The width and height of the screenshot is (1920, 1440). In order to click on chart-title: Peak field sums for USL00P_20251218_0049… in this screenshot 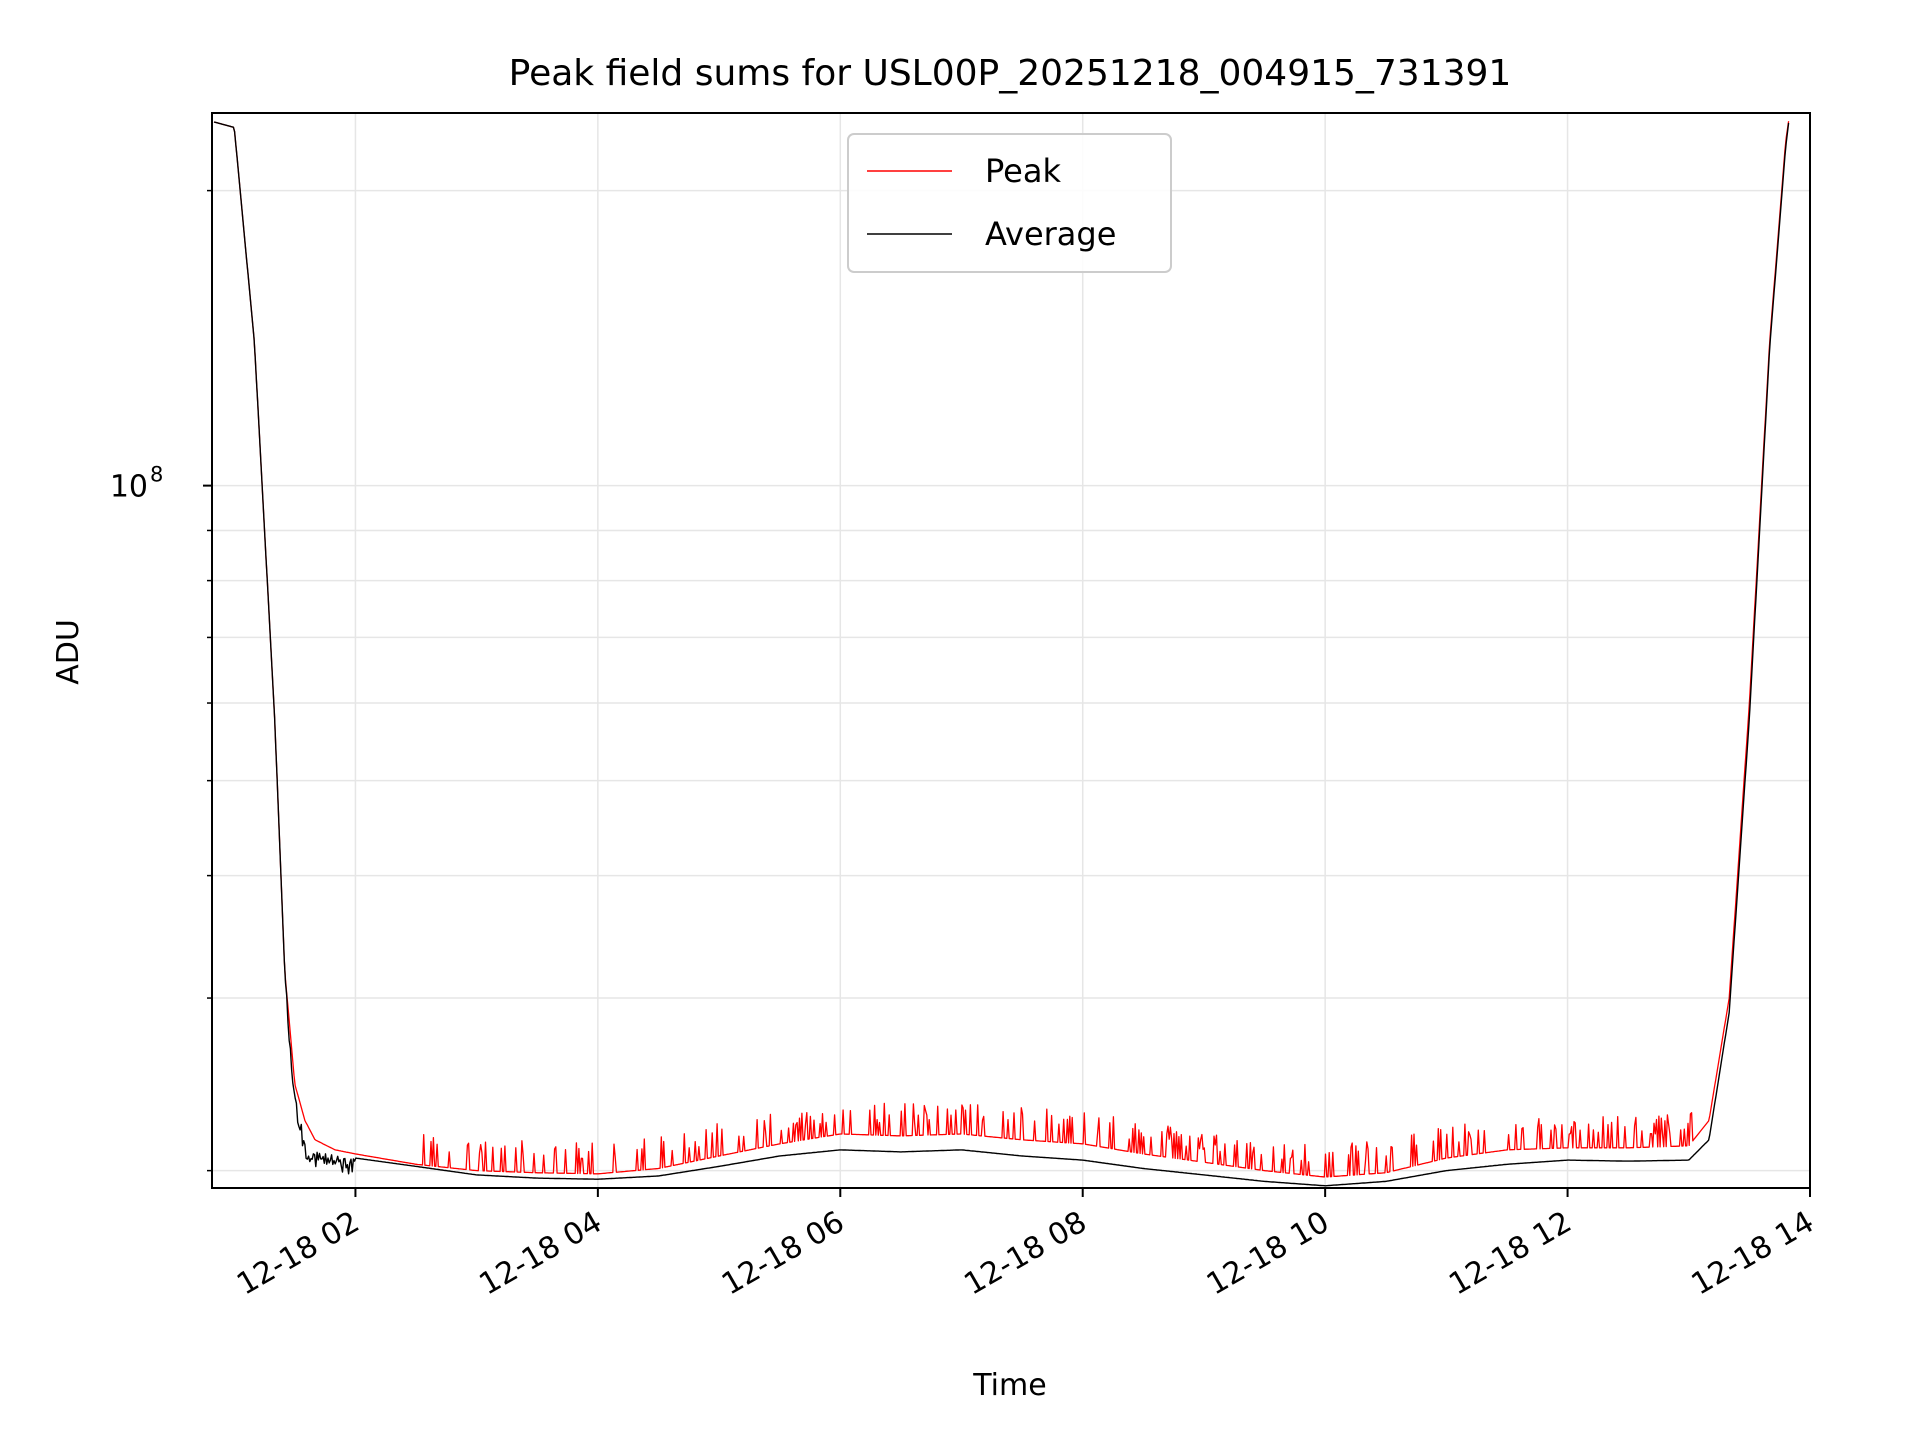, I will do `click(1010, 73)`.